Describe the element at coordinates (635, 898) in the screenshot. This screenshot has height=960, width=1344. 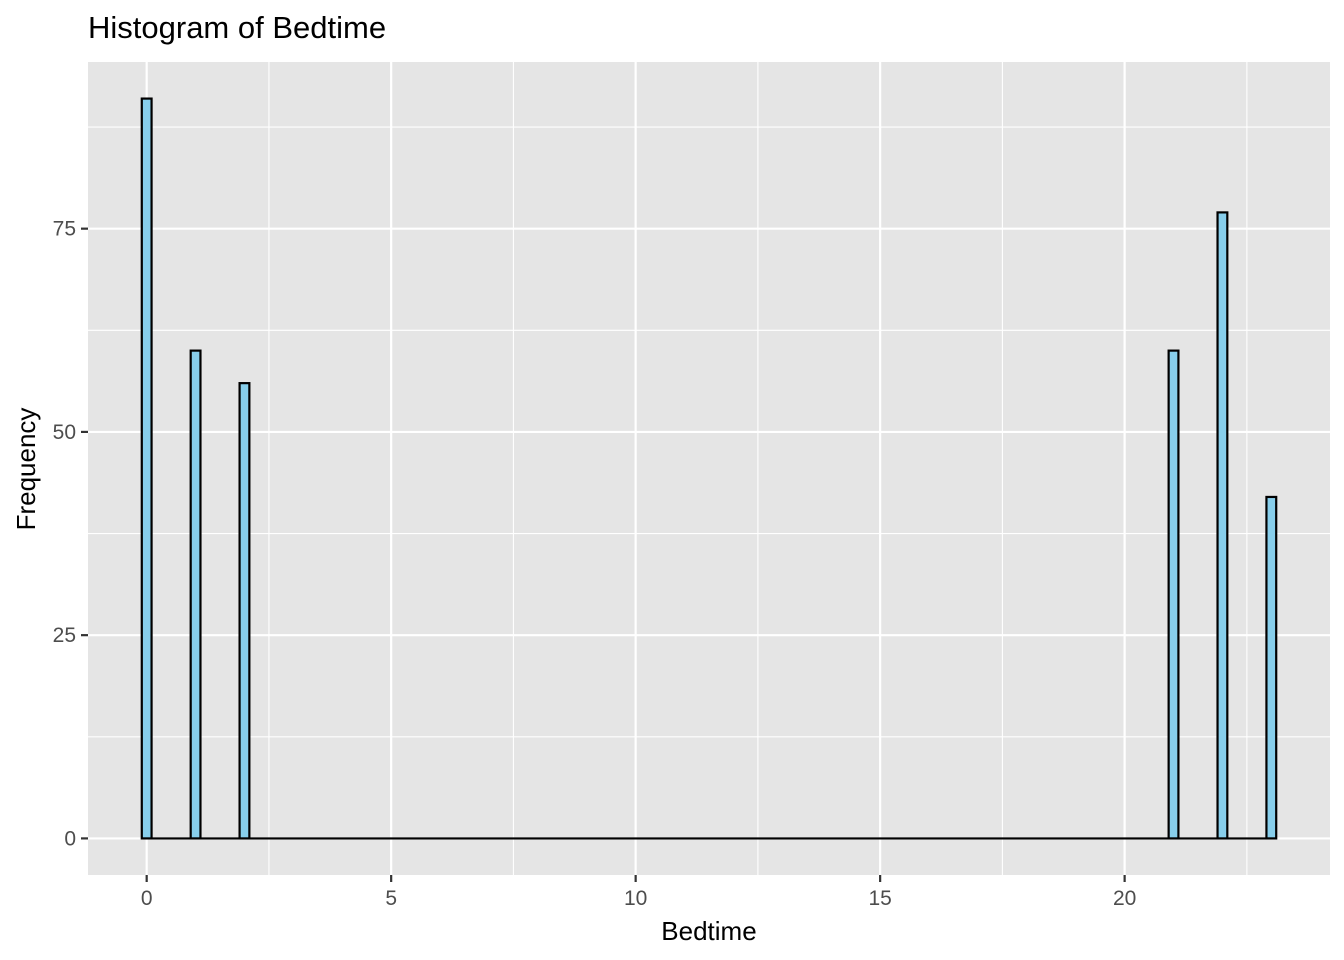
I see `x-tick-label: 10` at that location.